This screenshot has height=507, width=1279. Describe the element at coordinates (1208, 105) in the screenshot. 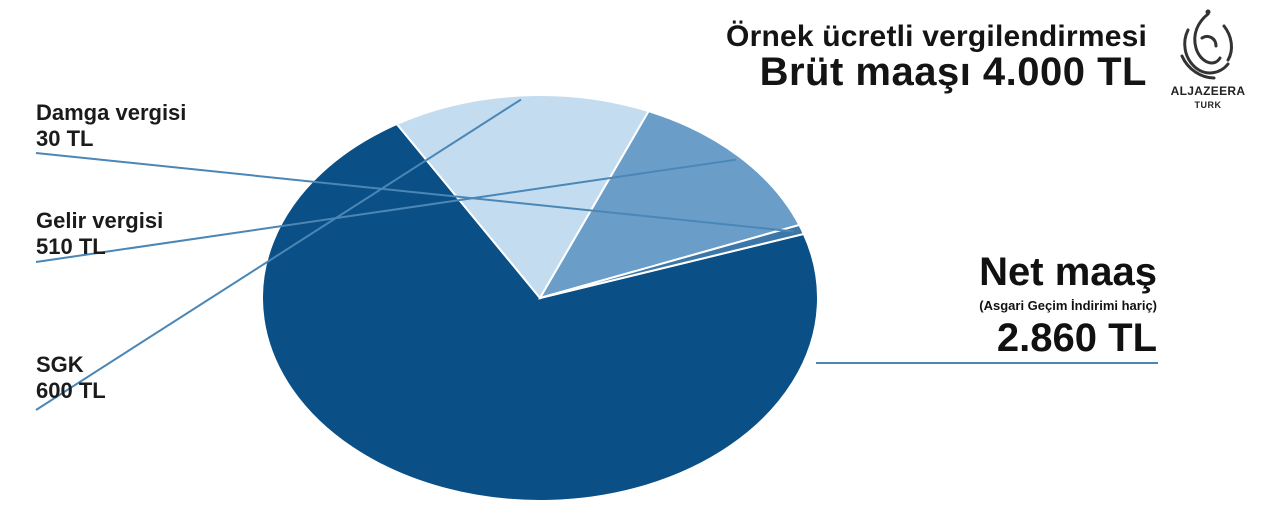

I see `logo-sub: TURK` at that location.